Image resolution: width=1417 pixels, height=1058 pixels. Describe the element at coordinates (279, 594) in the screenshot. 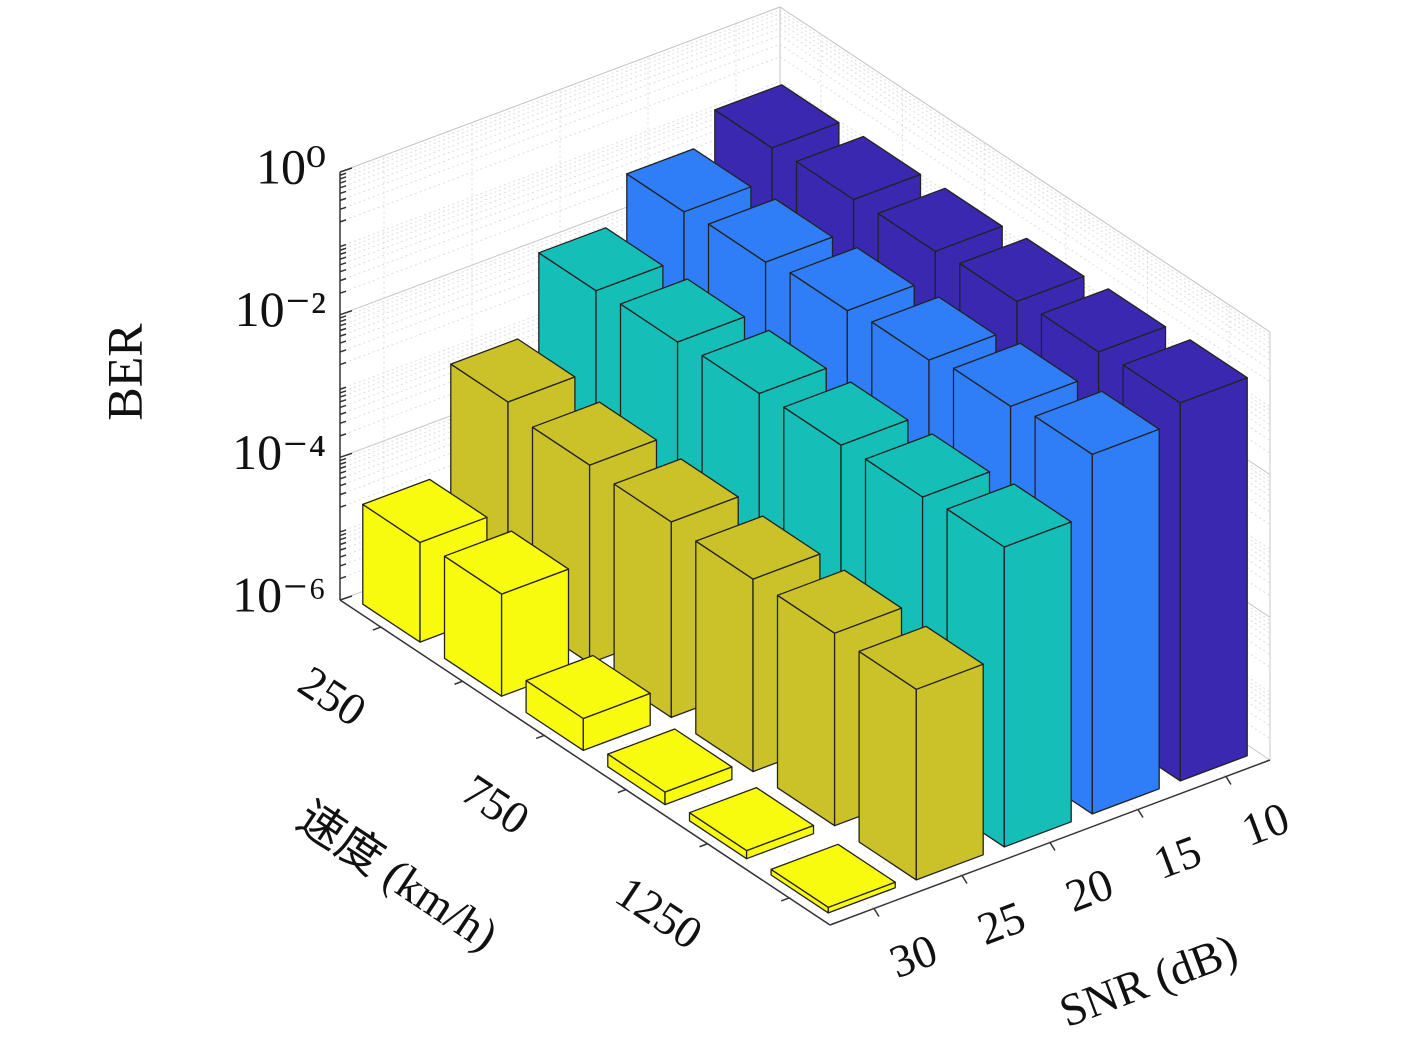

I see `z-tick-label: 10⁻⁶` at that location.